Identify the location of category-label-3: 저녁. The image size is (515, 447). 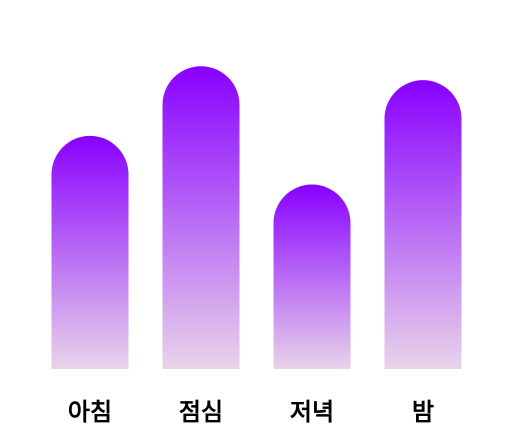
(312, 412).